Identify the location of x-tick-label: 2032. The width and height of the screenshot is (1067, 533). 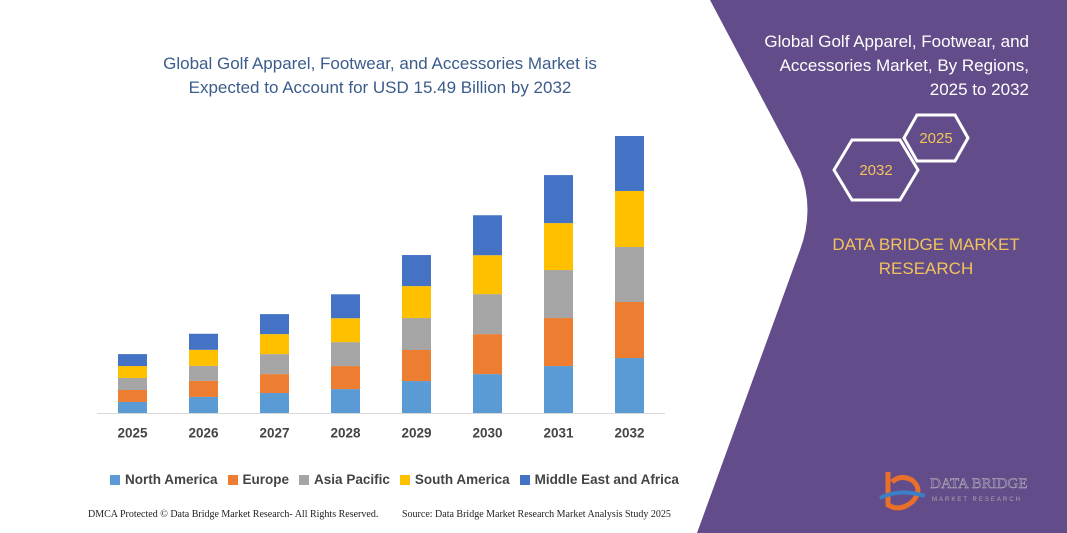
(629, 433).